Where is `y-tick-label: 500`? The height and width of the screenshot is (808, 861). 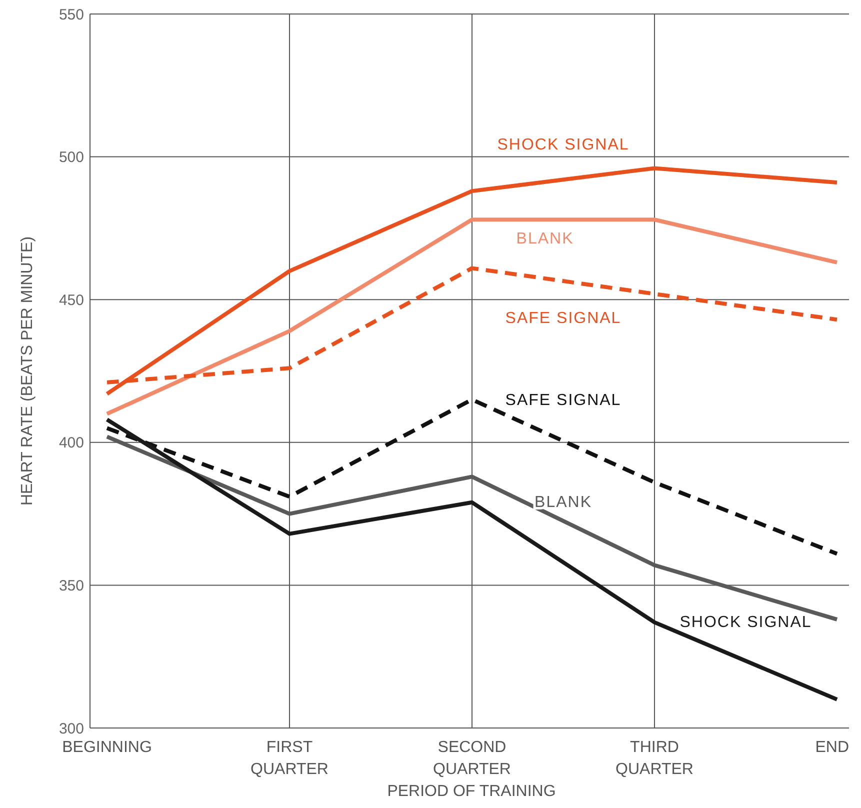
y-tick-label: 500 is located at coordinates (71, 157).